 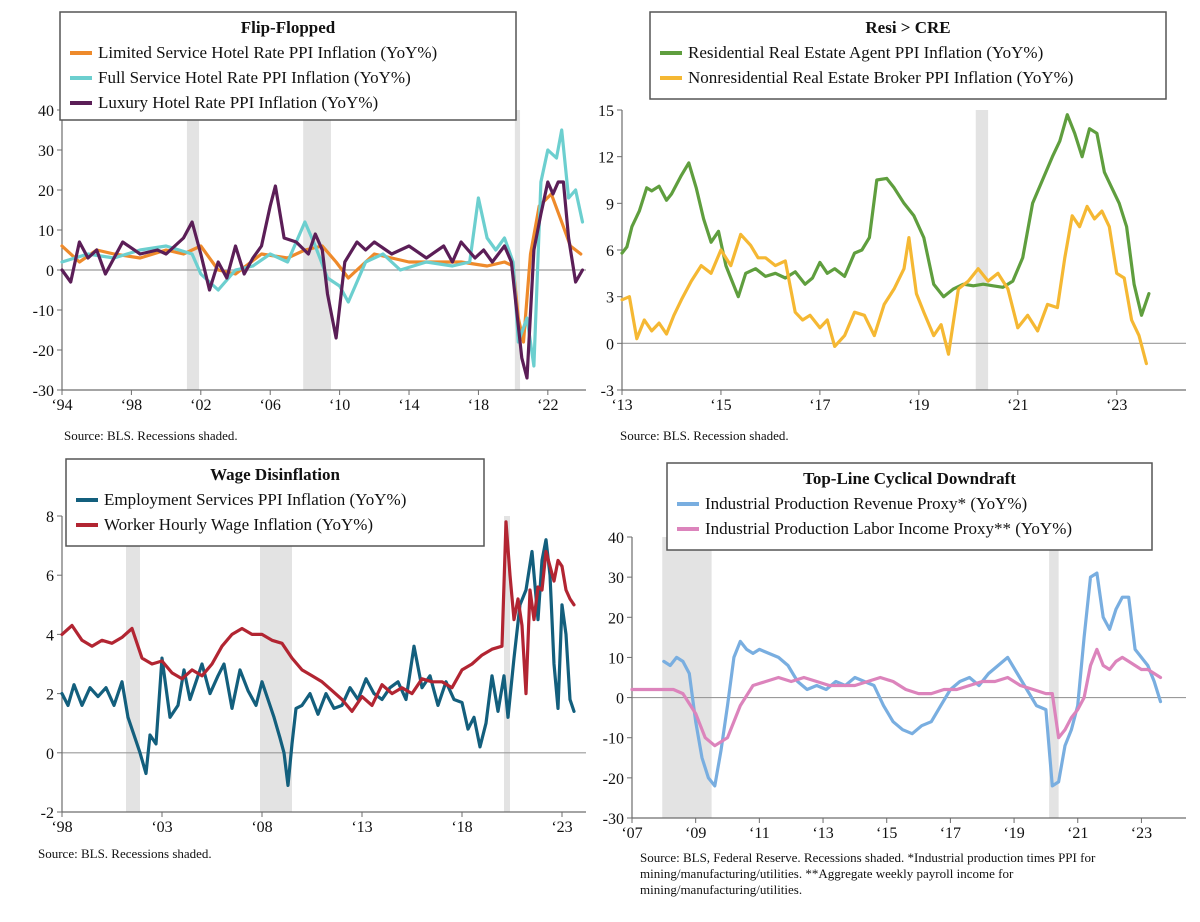 What do you see at coordinates (907, 27) in the screenshot?
I see `chart-title: Resi > CRE` at bounding box center [907, 27].